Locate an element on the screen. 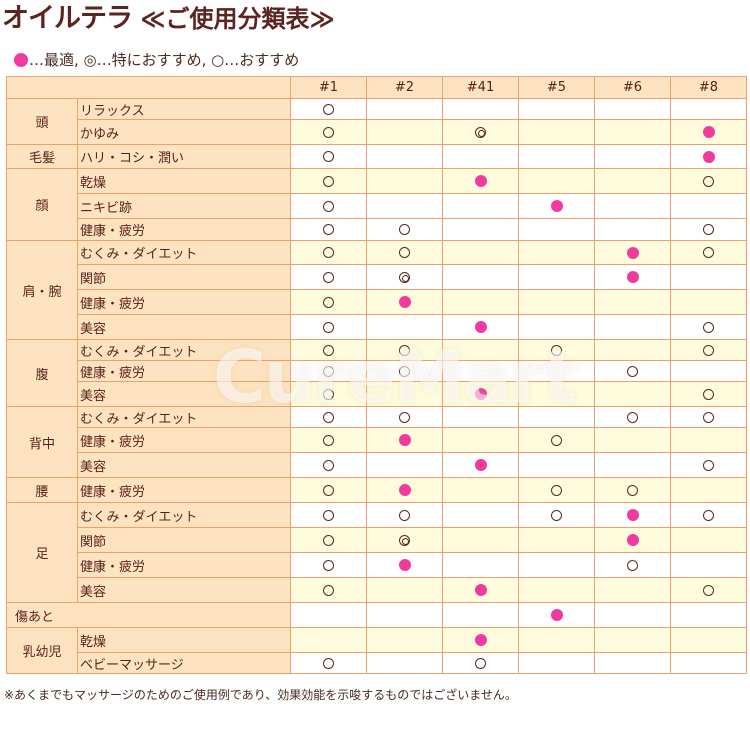 This screenshot has height=750, width=750. table-row: 肩・腕 むくみ・ダイエット is located at coordinates (376, 290).